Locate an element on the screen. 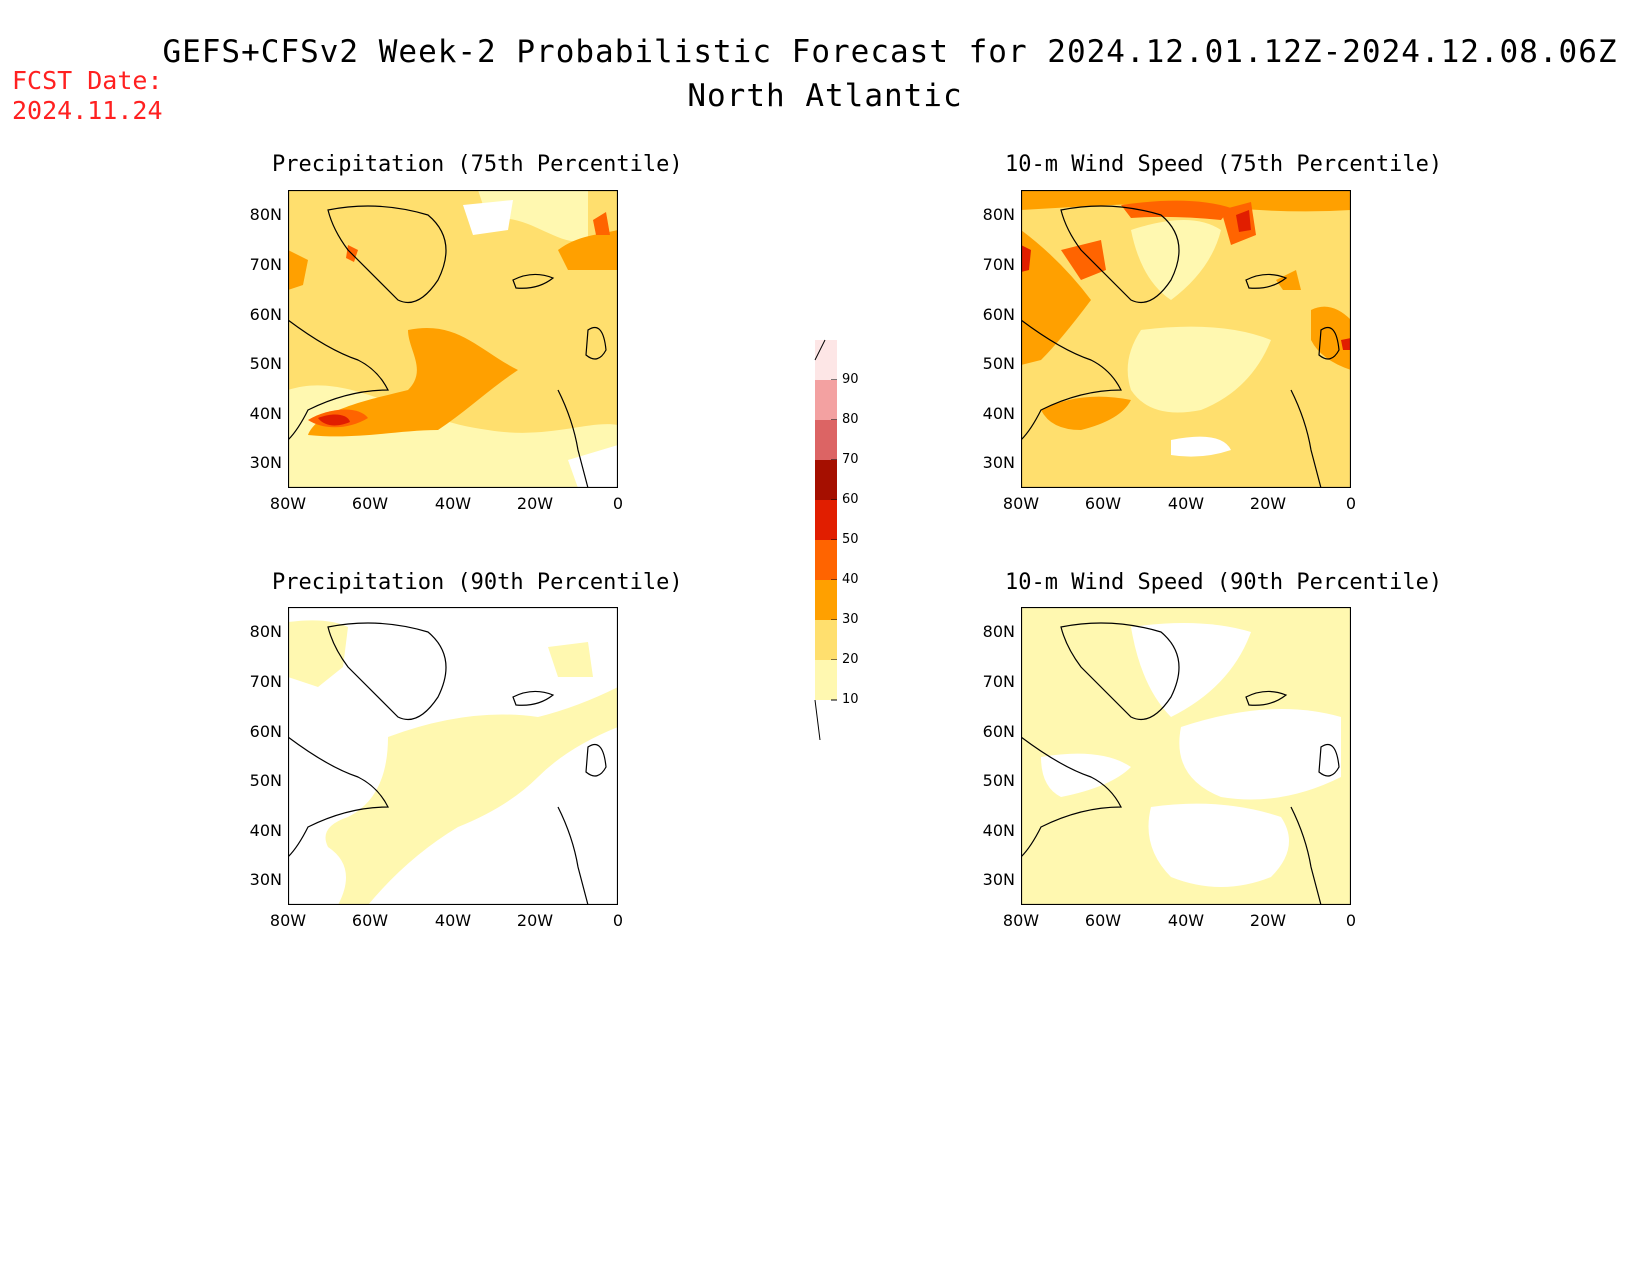 Image resolution: width=1650 pixels, height=1275 pixels. colorbar-label: 10 is located at coordinates (850, 699).